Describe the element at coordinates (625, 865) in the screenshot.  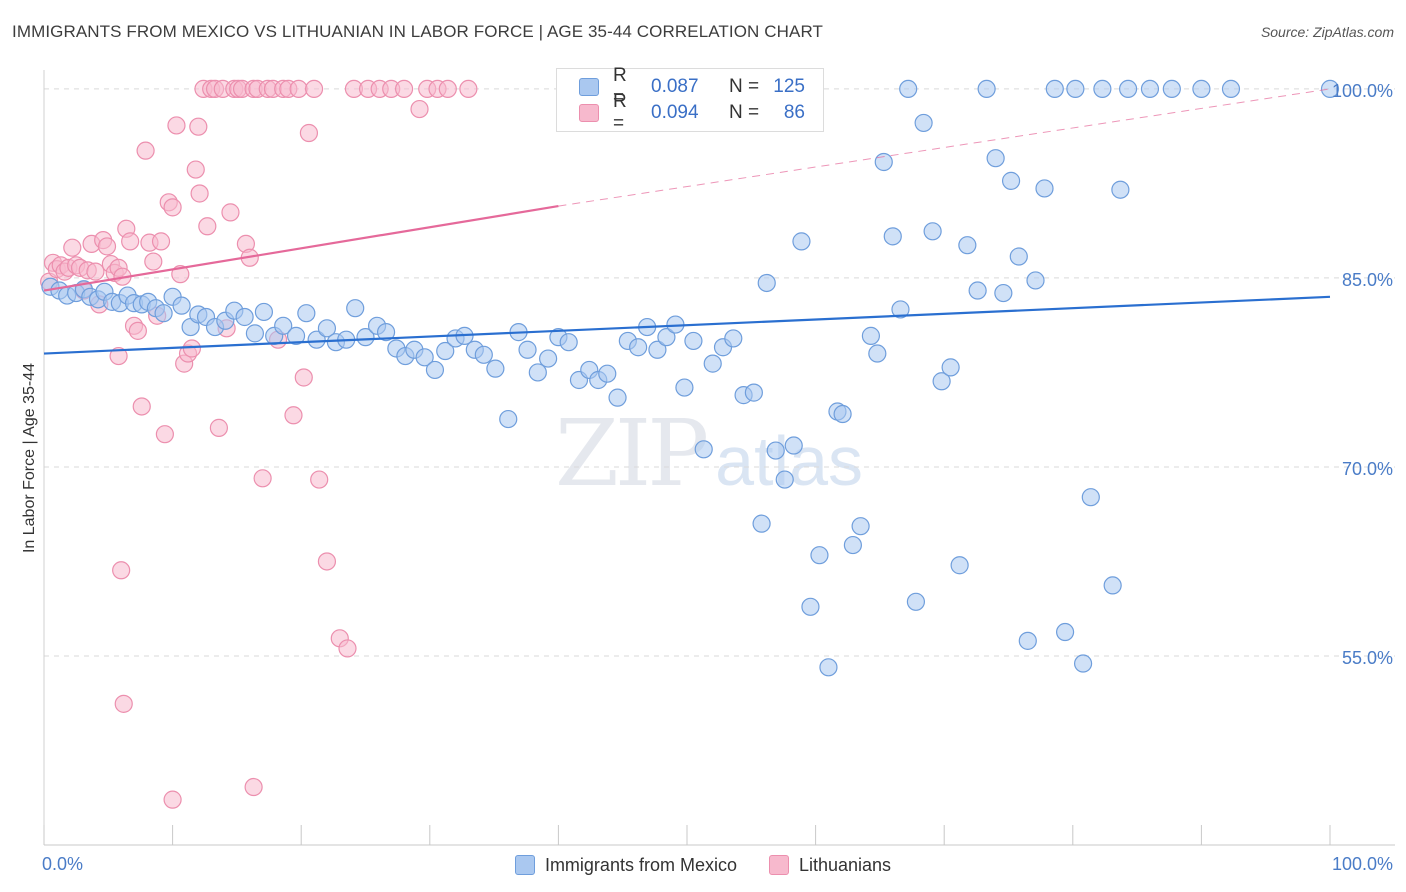
I see `legend-item-mexico: Immigrants from Mexico` at that location.